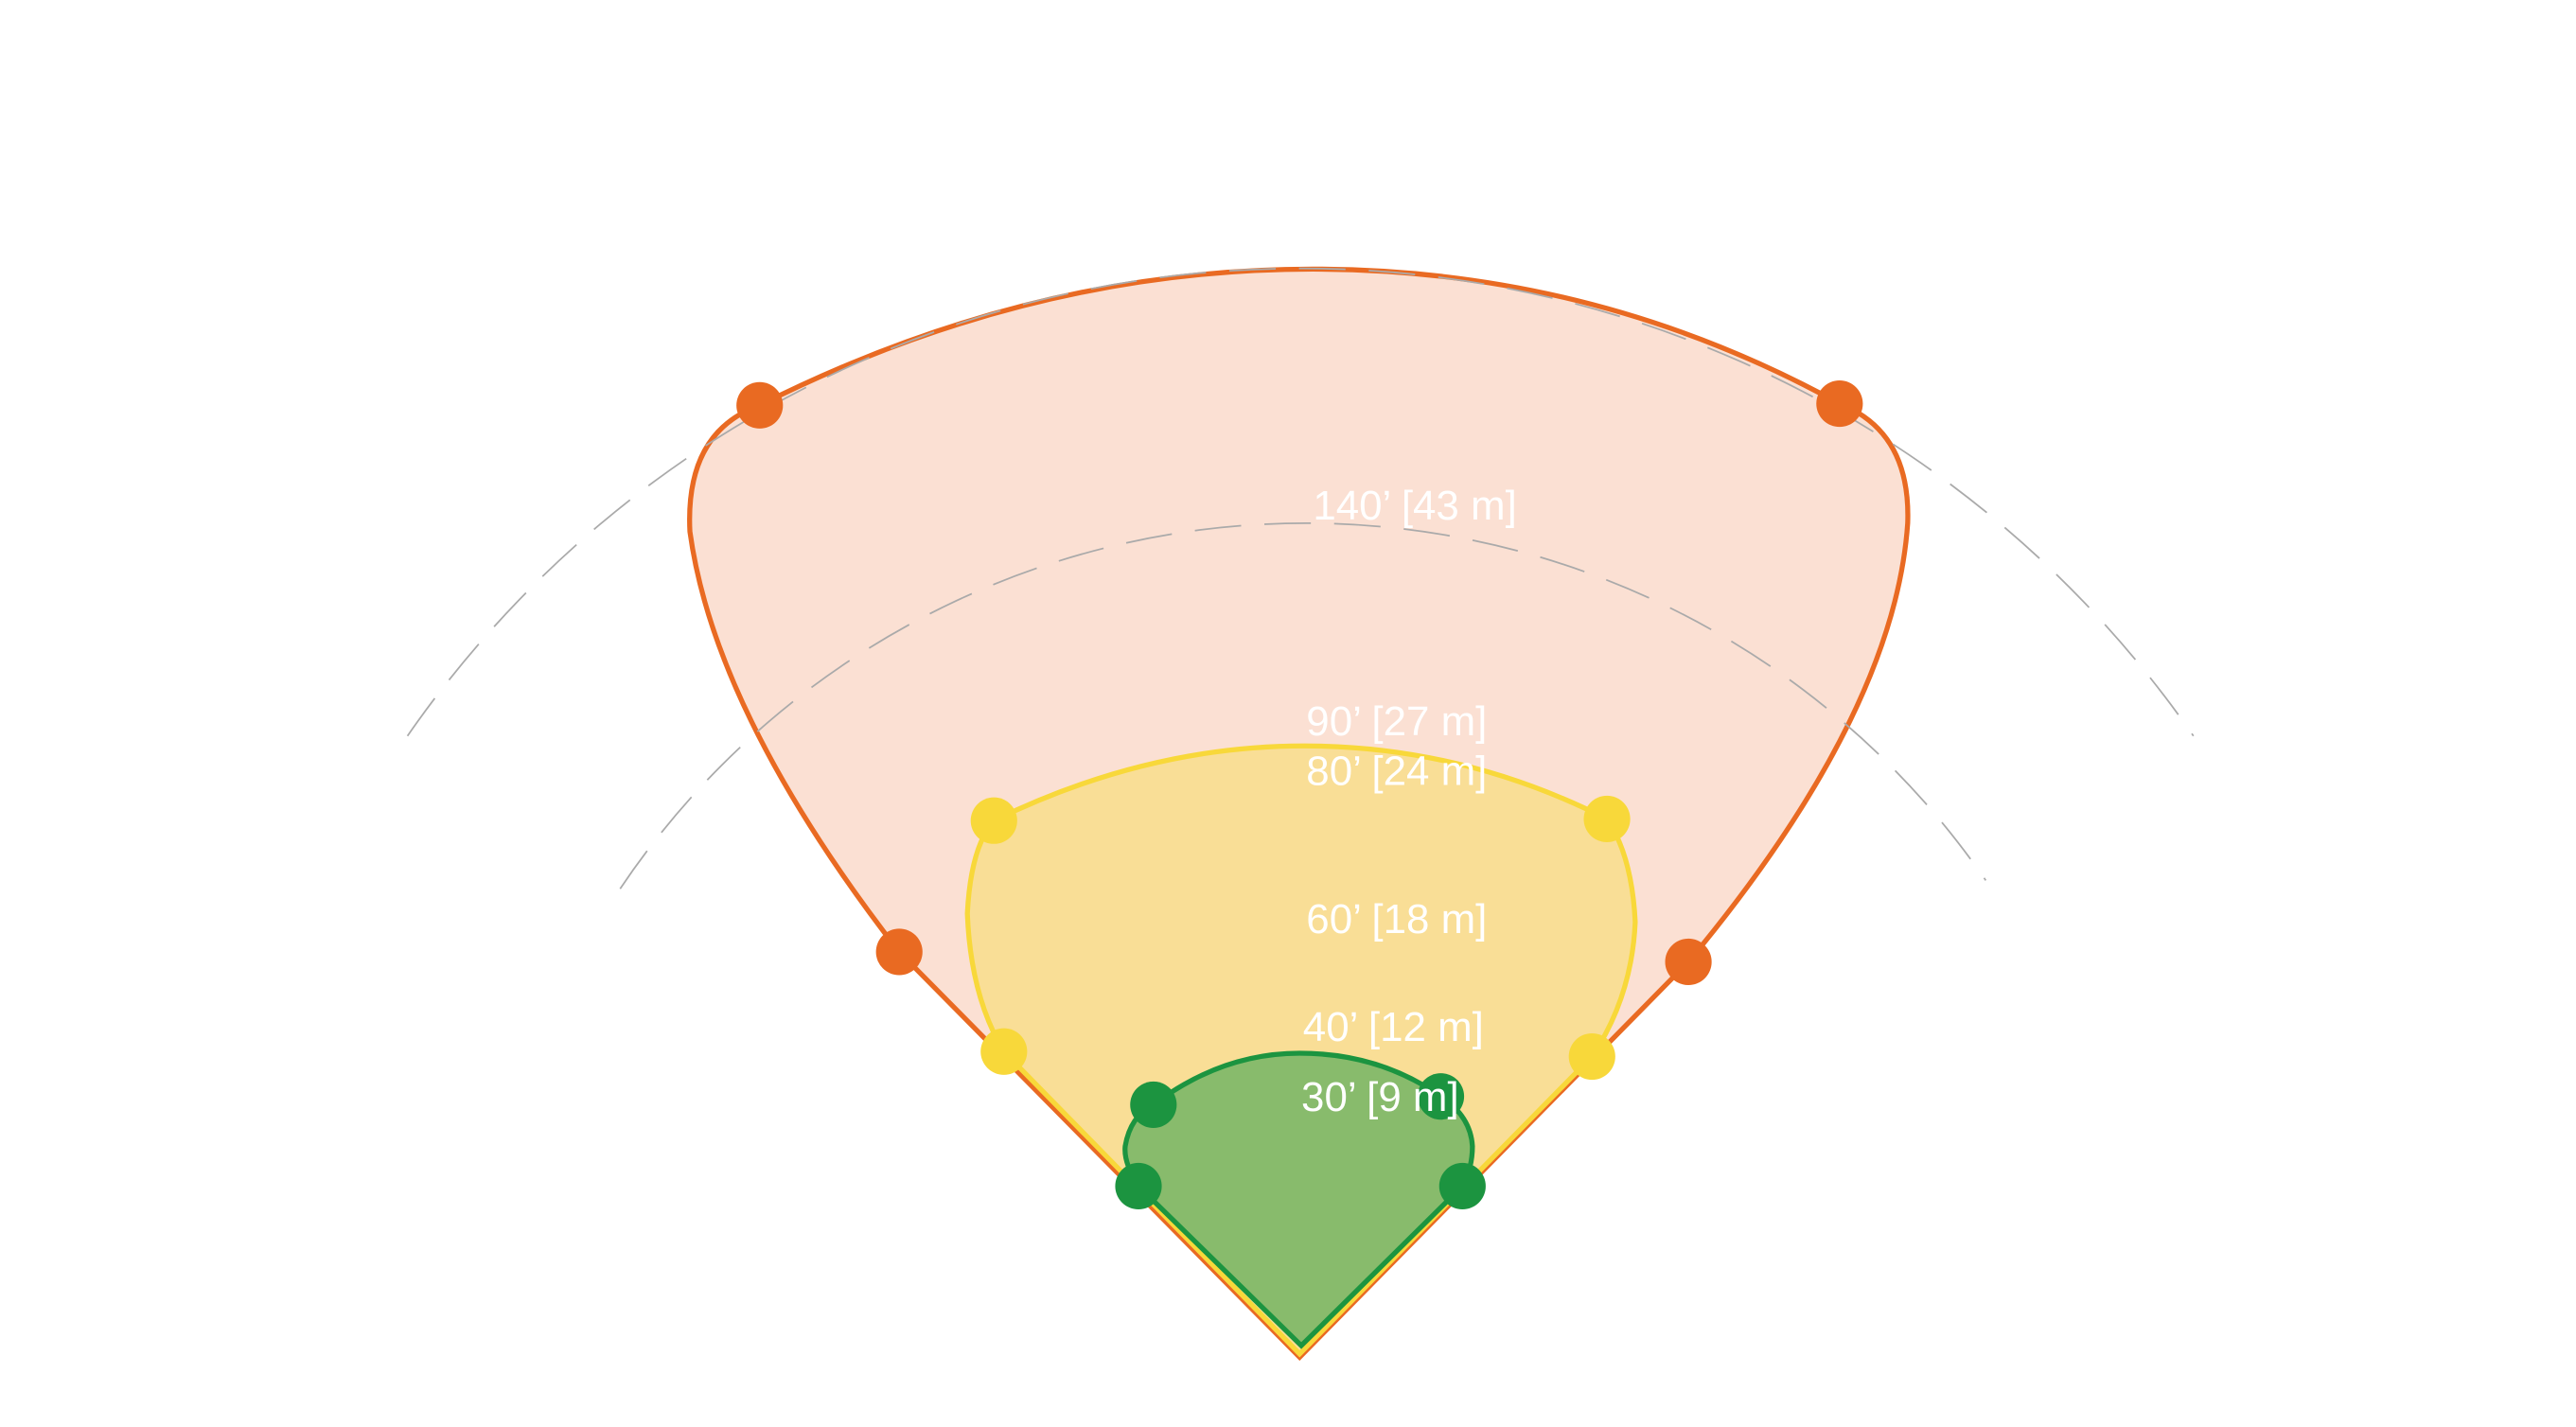 This screenshot has width=2576, height=1427. What do you see at coordinates (1393, 1027) in the screenshot?
I see `range-label: 40’ [12 m]` at bounding box center [1393, 1027].